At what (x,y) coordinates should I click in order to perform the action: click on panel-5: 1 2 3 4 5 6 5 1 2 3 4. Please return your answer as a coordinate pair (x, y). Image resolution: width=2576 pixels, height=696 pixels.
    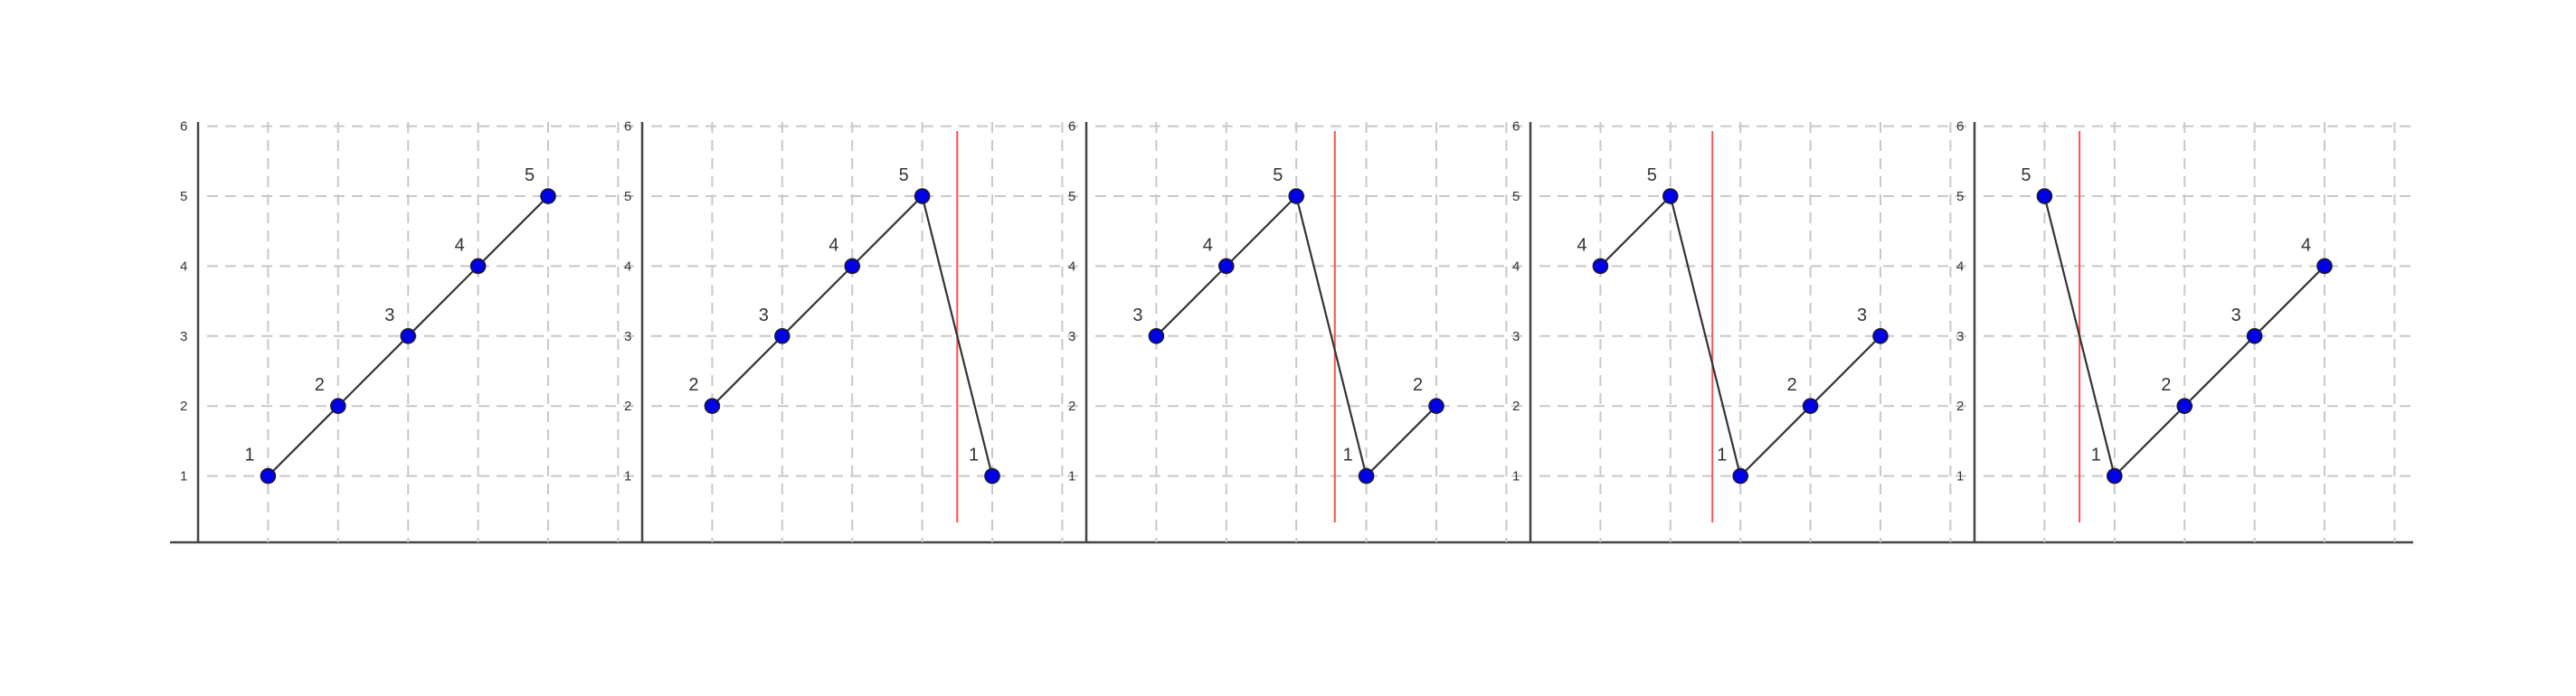
    Looking at the image, I should click on (2185, 330).